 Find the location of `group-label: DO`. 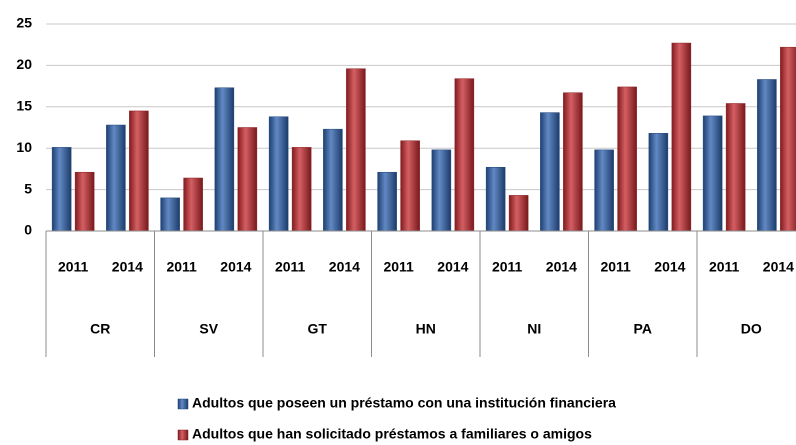

group-label: DO is located at coordinates (751, 329).